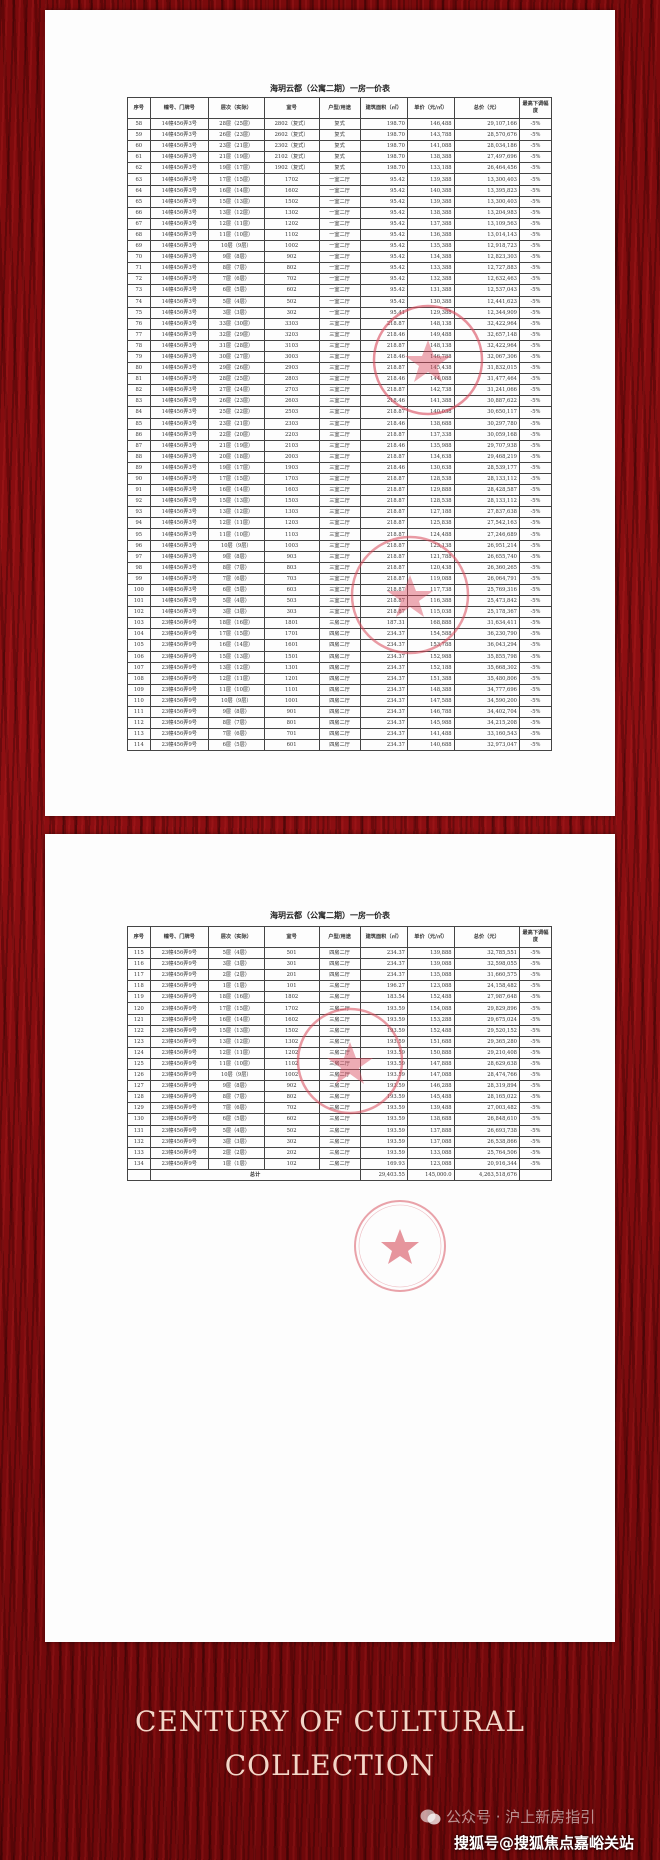  Describe the element at coordinates (139, 975) in the screenshot. I see `cell-seq: 117` at that location.